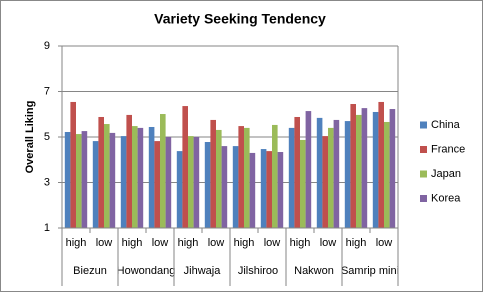 This screenshot has width=483, height=297. I want to click on y-axis-label: Overall Liking, so click(30, 137).